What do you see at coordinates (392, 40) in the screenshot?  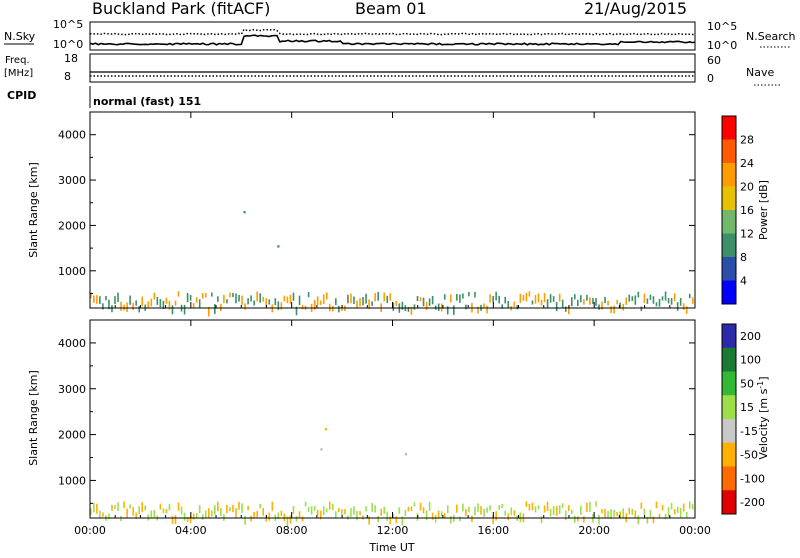 I see `noise-sky-line` at bounding box center [392, 40].